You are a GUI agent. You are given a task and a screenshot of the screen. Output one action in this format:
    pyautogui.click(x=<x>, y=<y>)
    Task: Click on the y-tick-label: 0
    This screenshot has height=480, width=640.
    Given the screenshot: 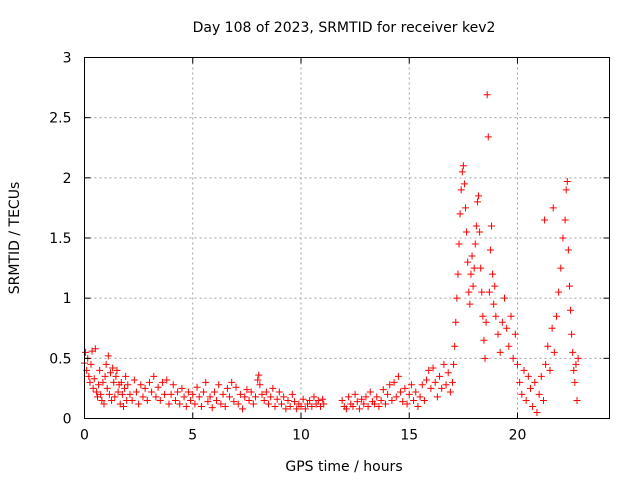 What is the action you would take?
    pyautogui.click(x=67, y=420)
    